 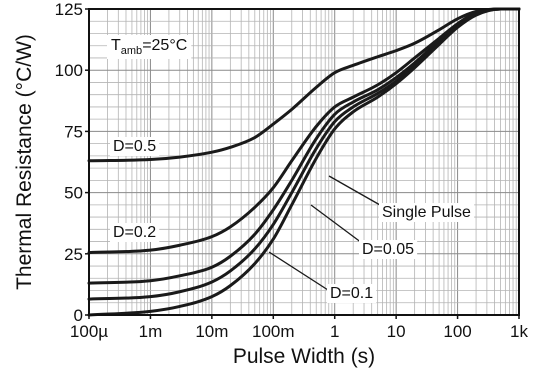 What do you see at coordinates (69, 70) in the screenshot?
I see `y-tick-label-100: 100` at bounding box center [69, 70].